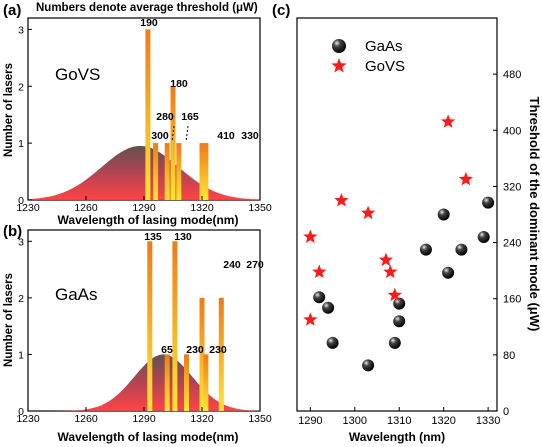 Image resolution: width=542 pixels, height=447 pixels. Describe the element at coordinates (9, 320) in the screenshot. I see `y-axis-label-b: Number of lasers` at that location.